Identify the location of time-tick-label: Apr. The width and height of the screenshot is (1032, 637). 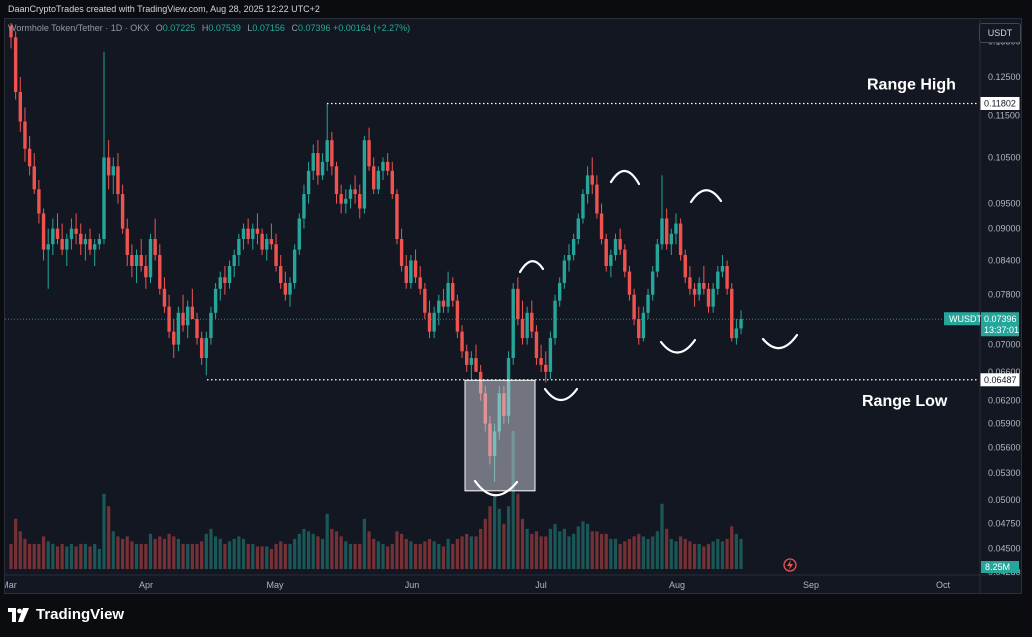
(146, 585).